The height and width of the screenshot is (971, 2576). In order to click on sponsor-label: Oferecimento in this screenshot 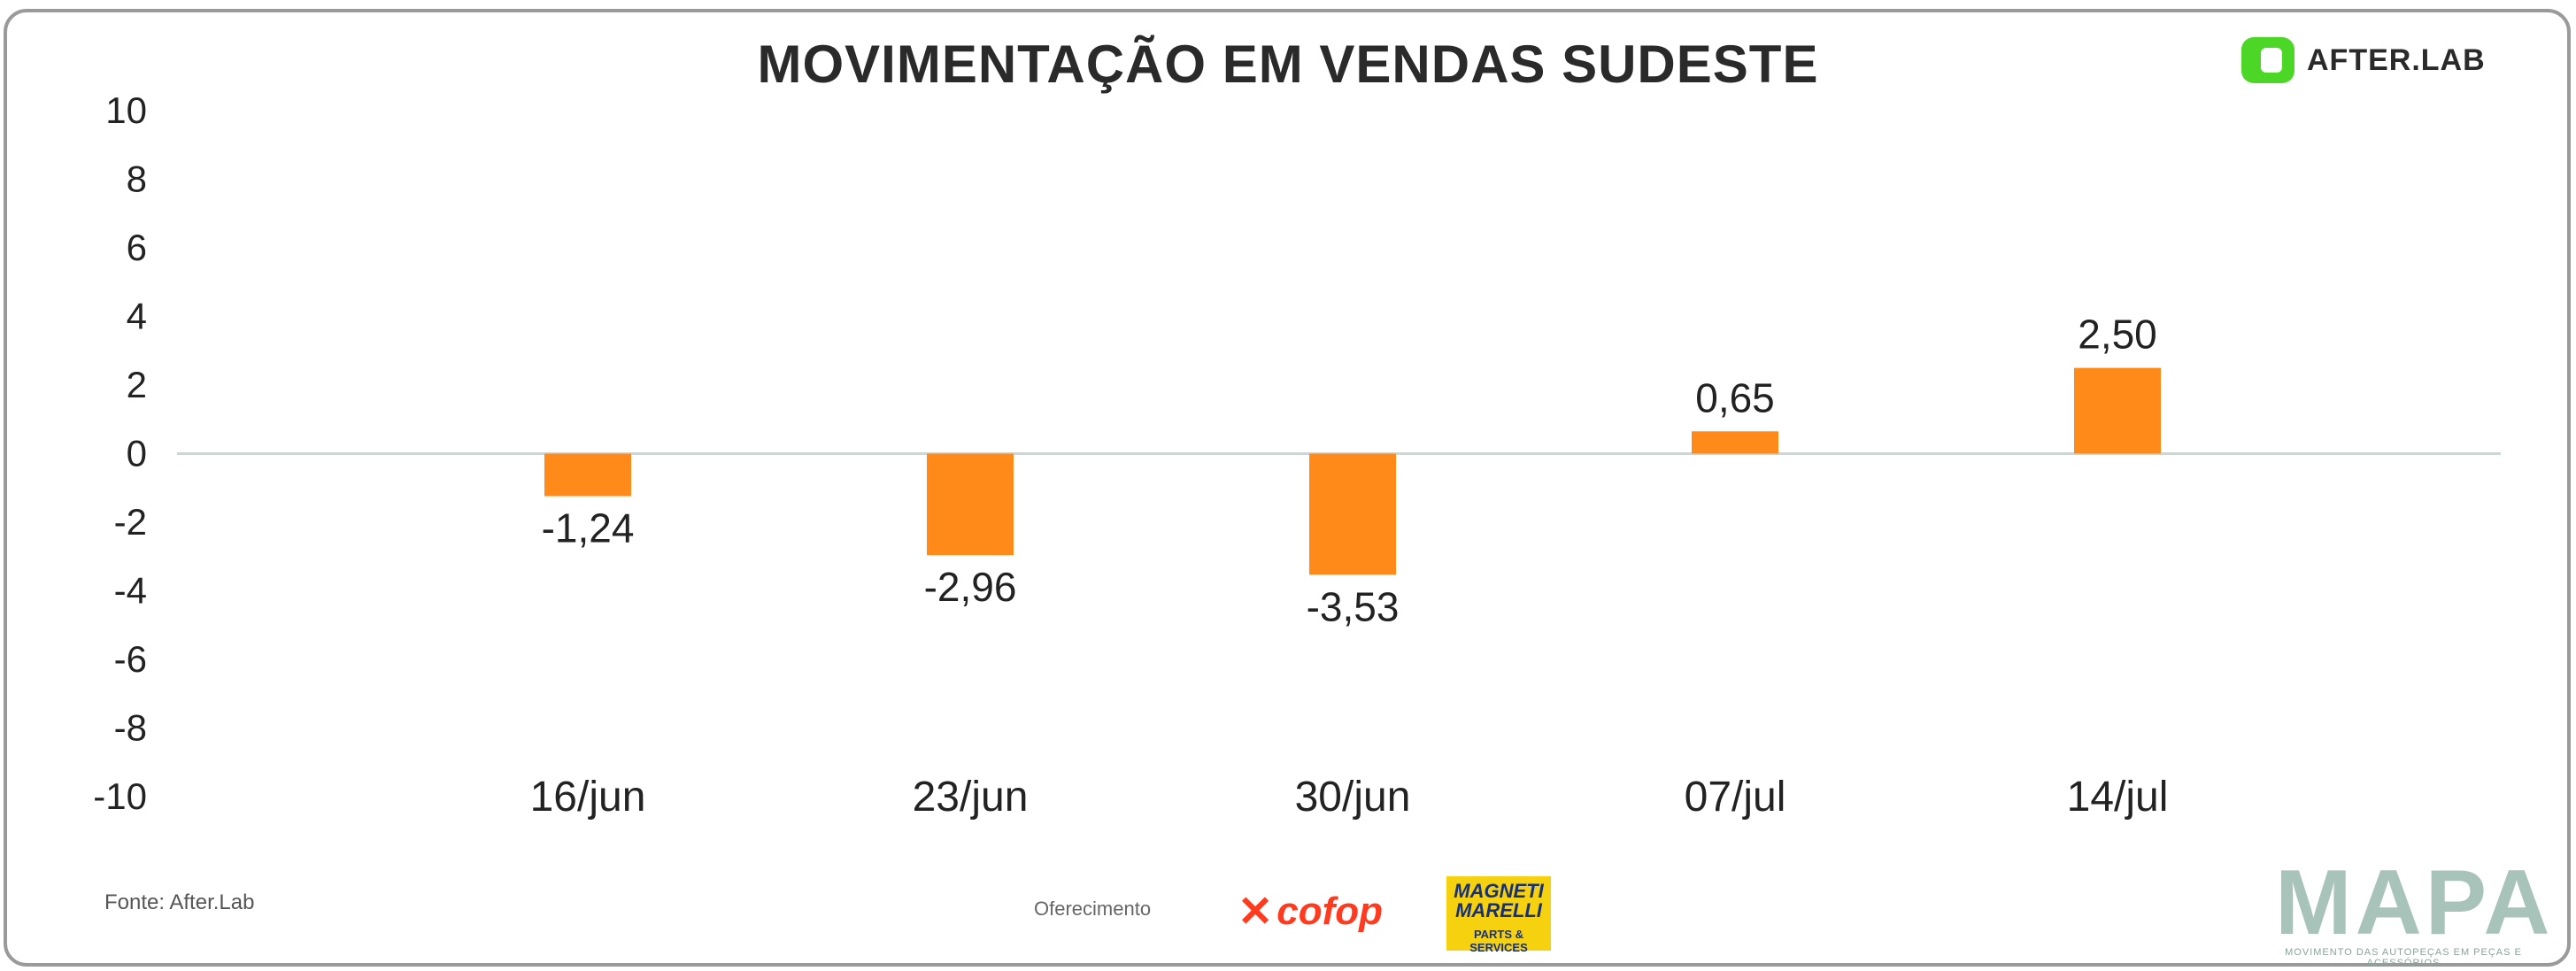, I will do `click(1093, 909)`.